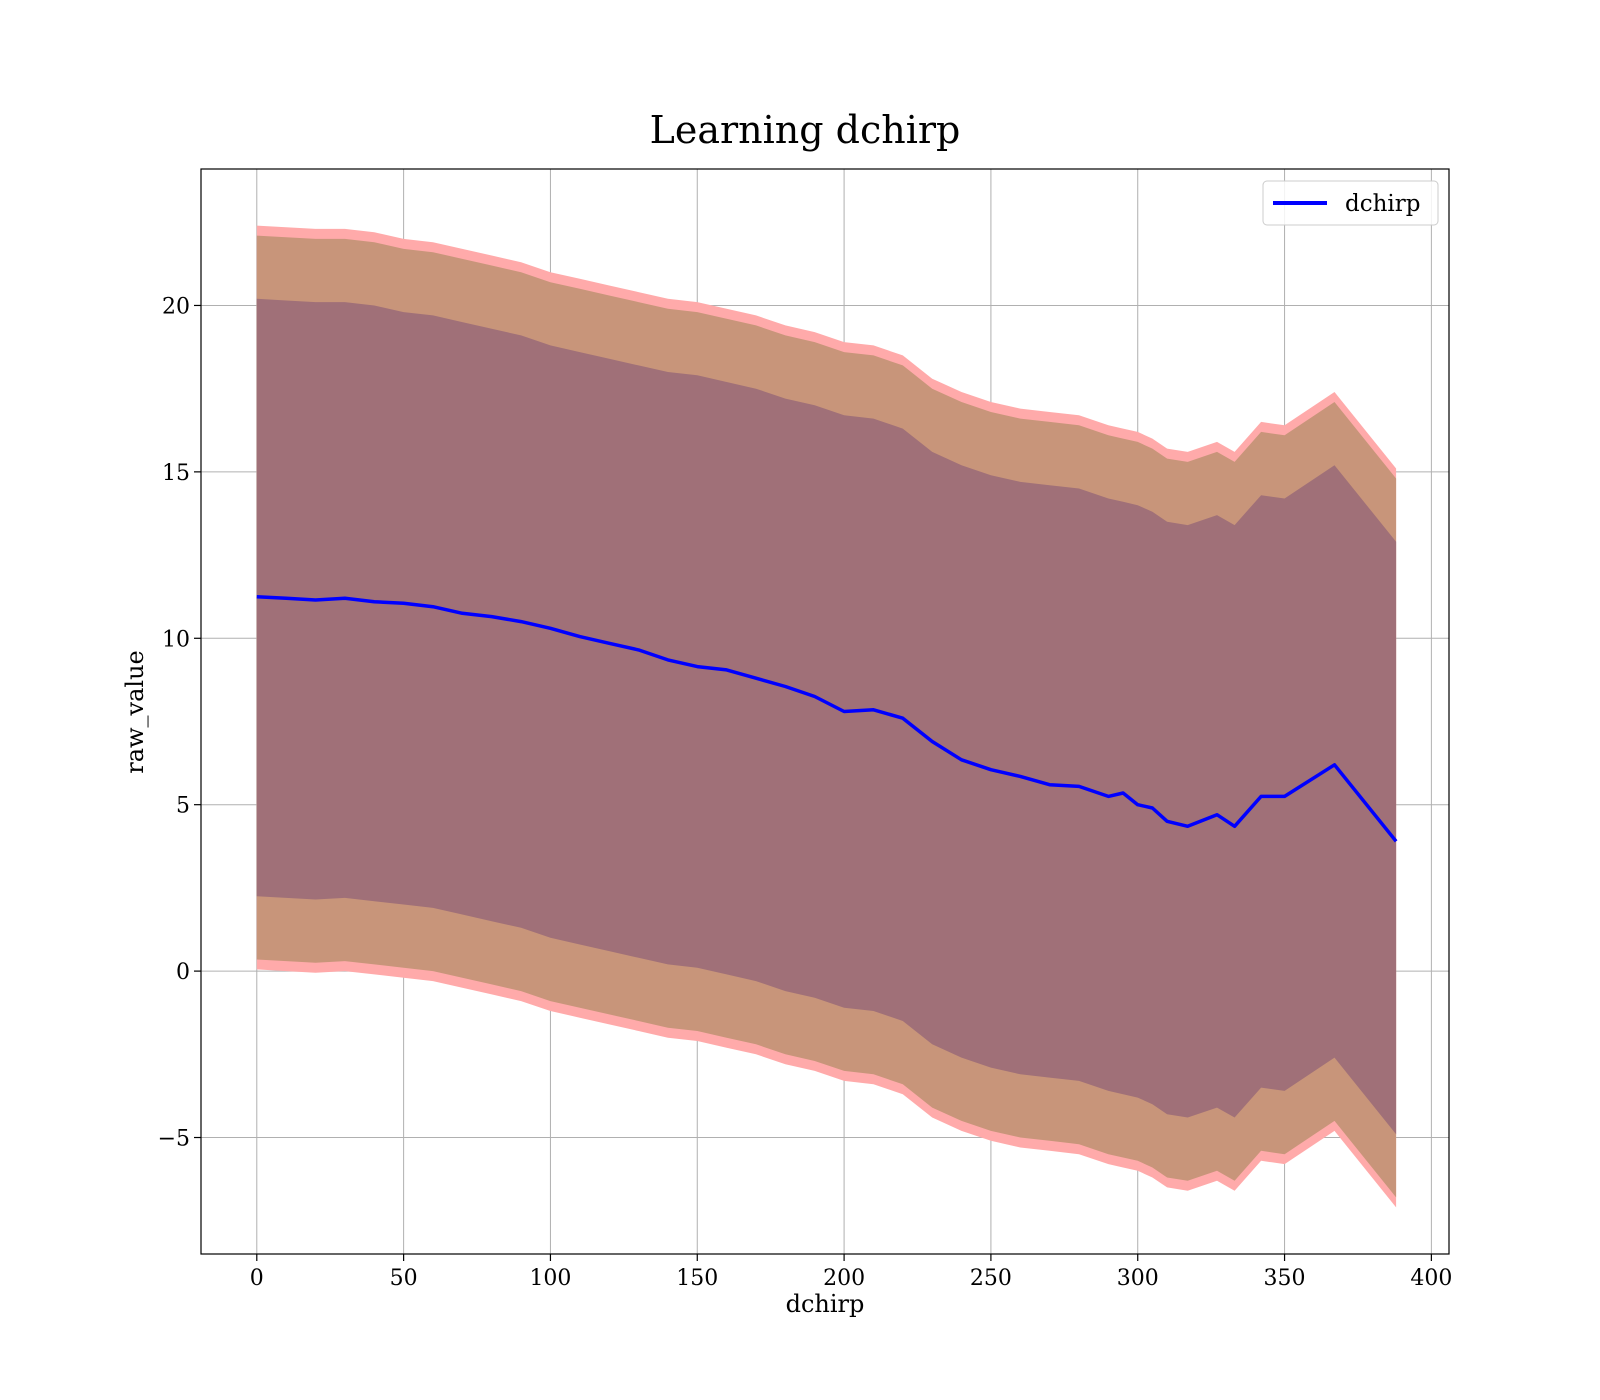  I want to click on x-tick-label: 50, so click(404, 1278).